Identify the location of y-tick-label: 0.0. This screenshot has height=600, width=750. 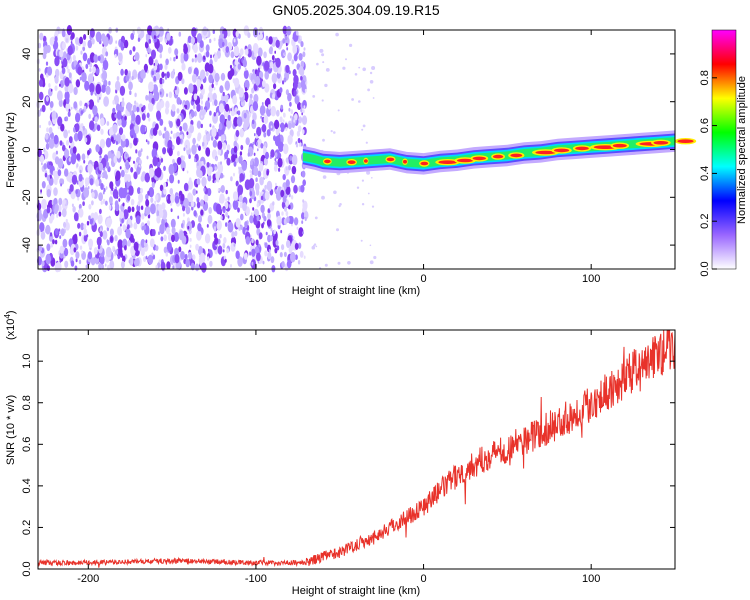
(27, 568).